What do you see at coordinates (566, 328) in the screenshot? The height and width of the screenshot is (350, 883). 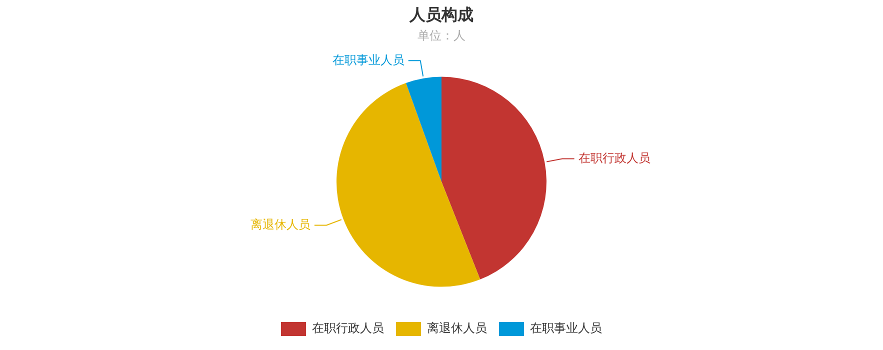 I see `legend-label: 在职事业人员` at bounding box center [566, 328].